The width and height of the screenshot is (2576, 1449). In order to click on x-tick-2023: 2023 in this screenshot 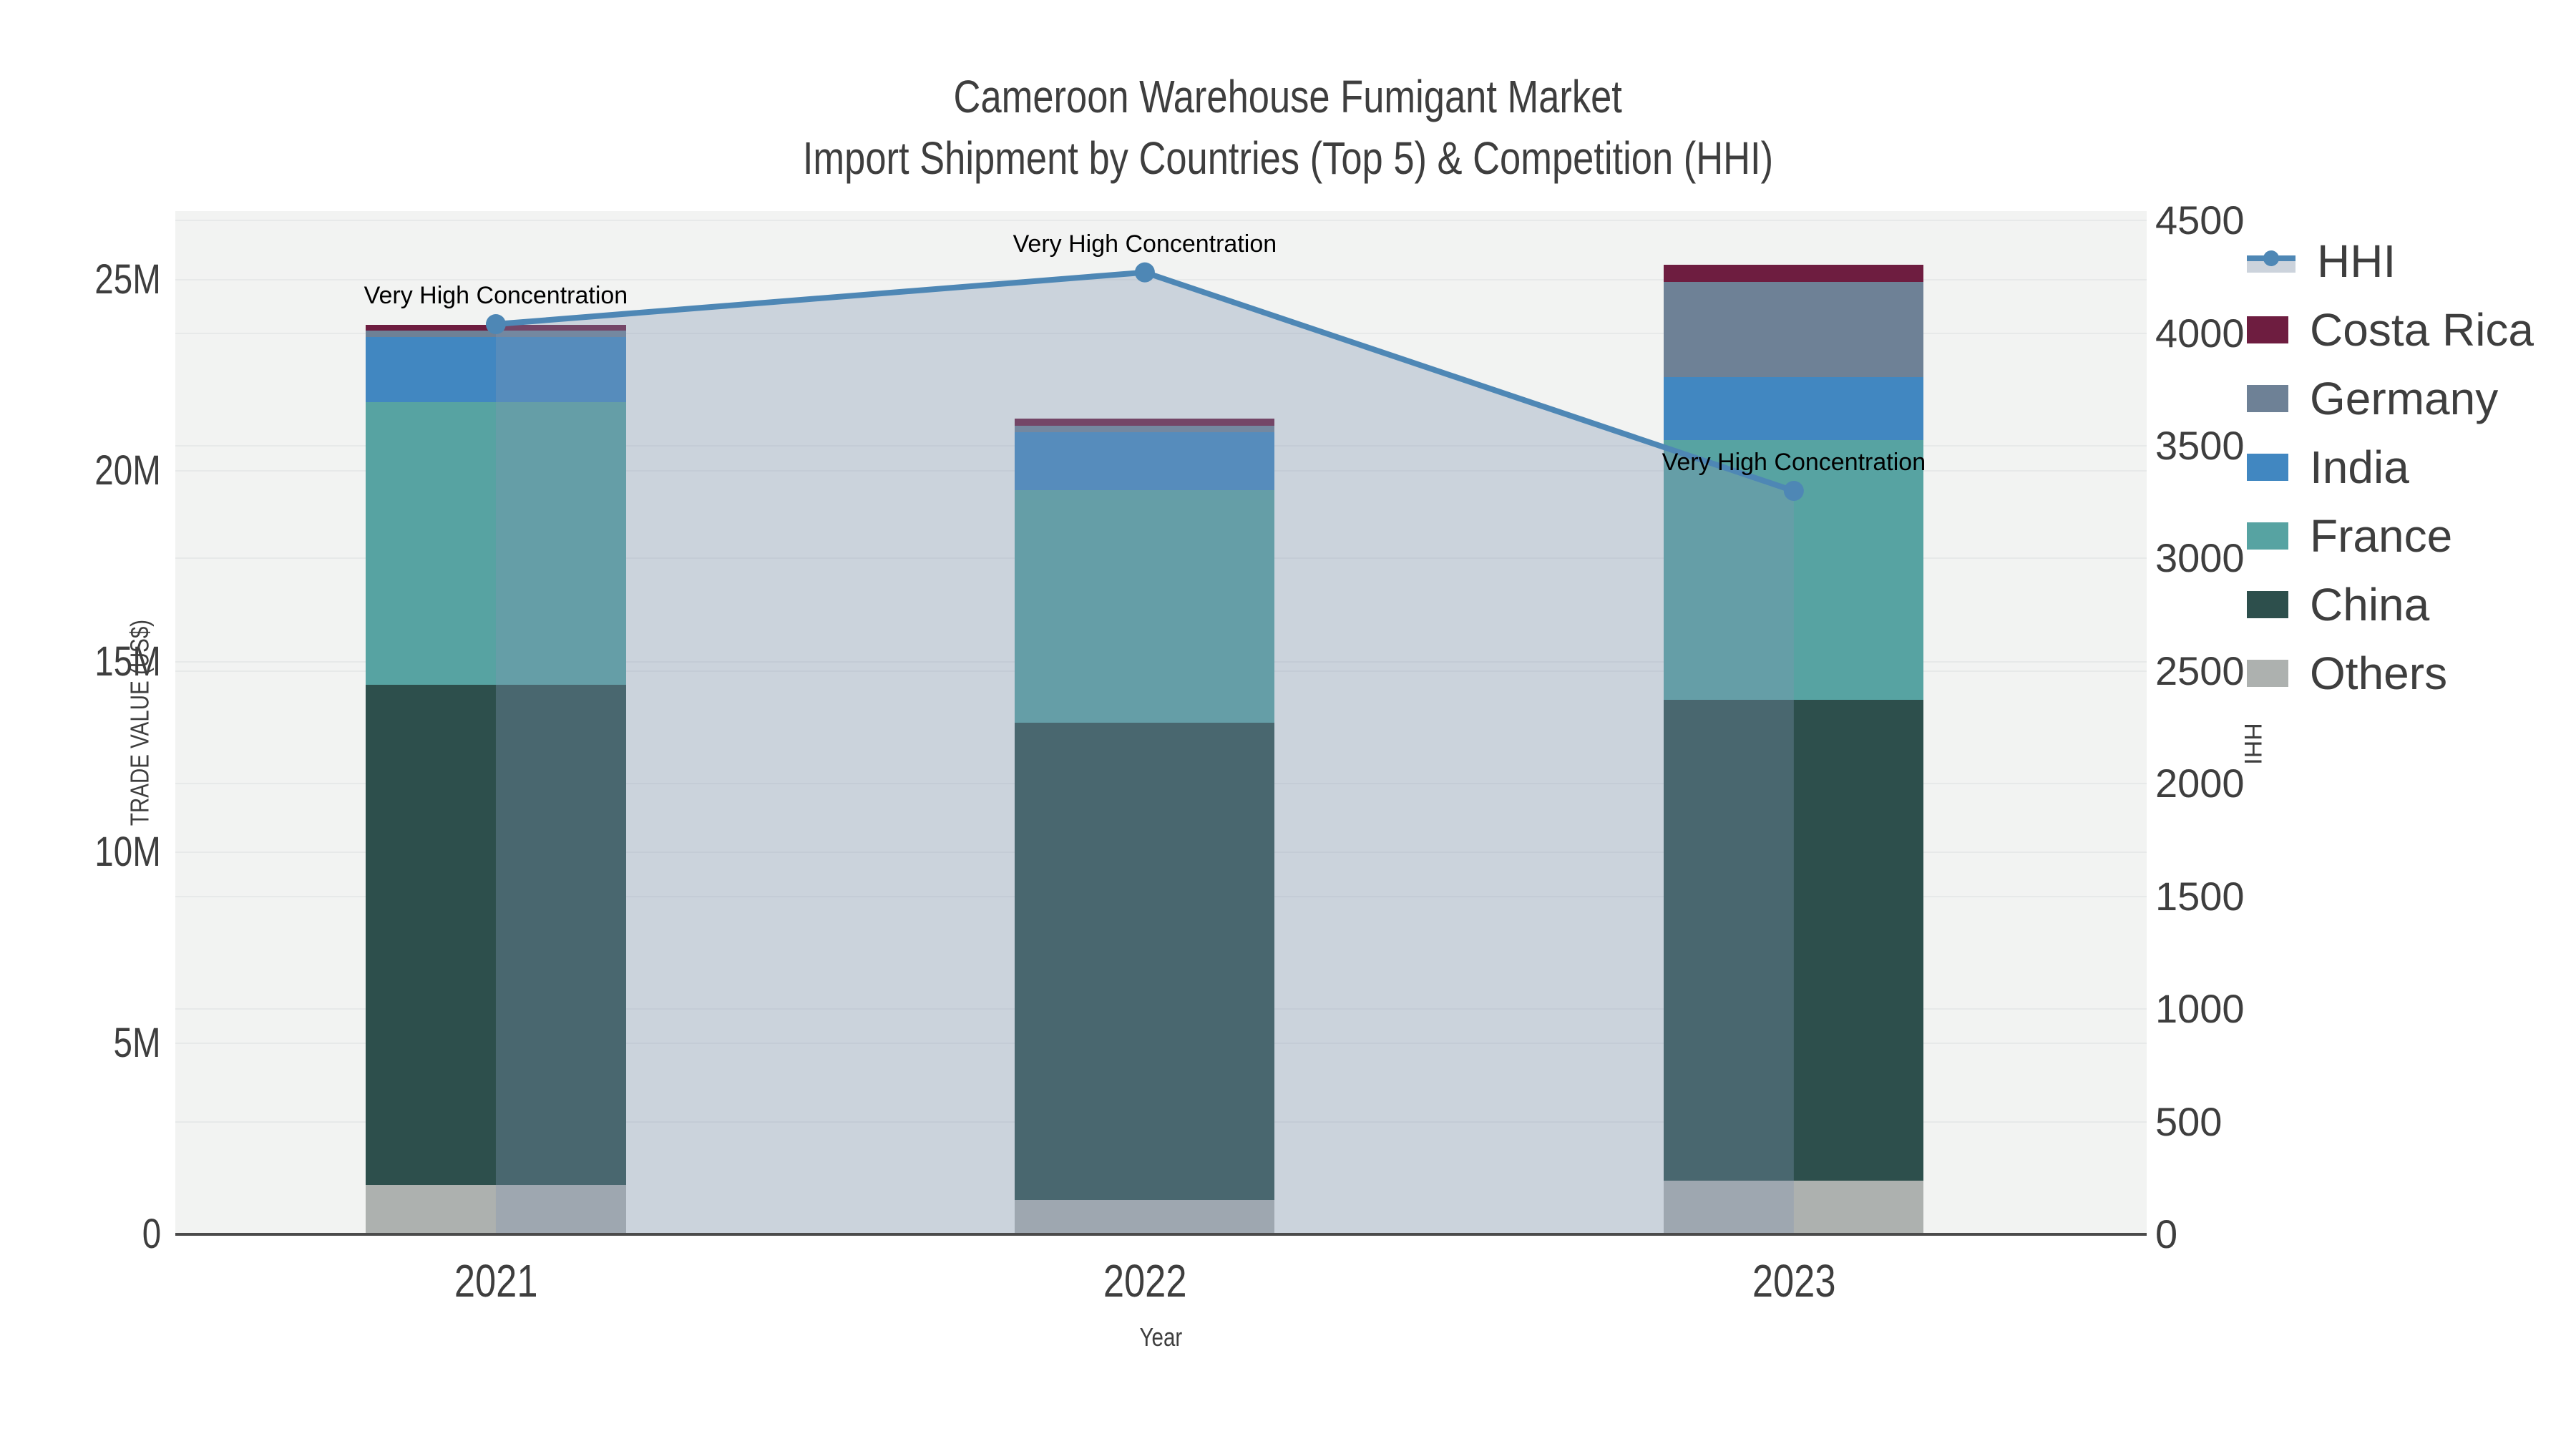, I will do `click(1793, 1280)`.